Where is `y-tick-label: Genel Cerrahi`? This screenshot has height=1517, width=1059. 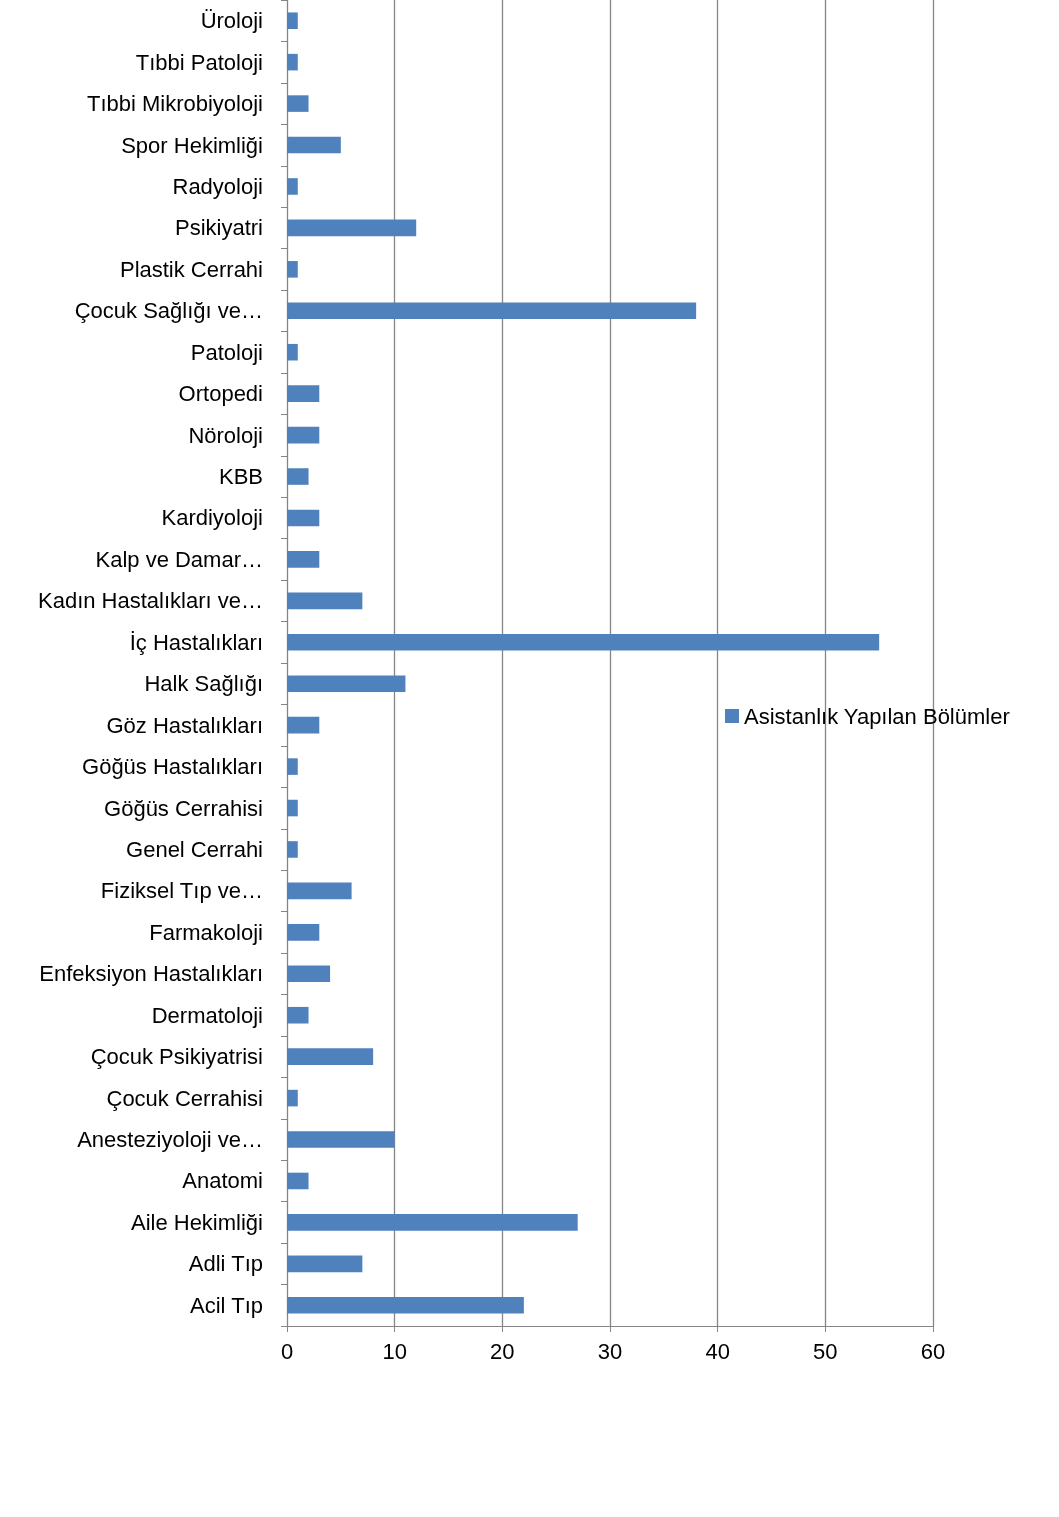 y-tick-label: Genel Cerrahi is located at coordinates (194, 849).